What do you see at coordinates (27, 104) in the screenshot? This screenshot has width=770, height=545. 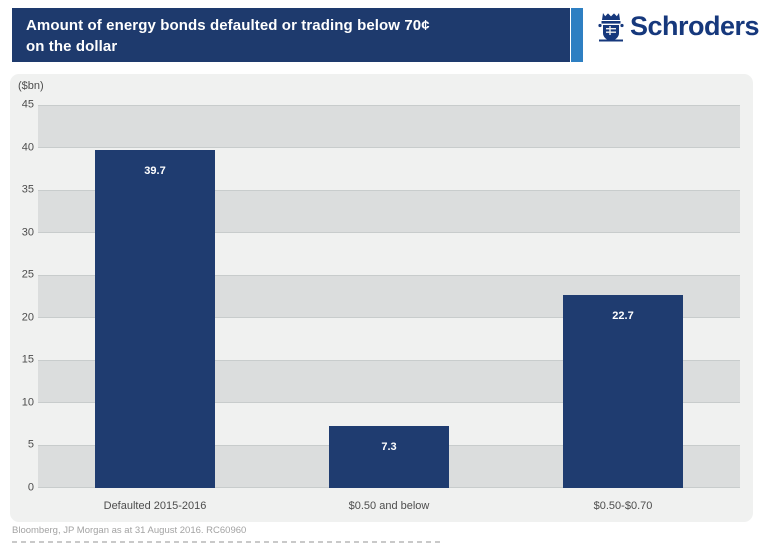 I see `y-tick-label: 45` at bounding box center [27, 104].